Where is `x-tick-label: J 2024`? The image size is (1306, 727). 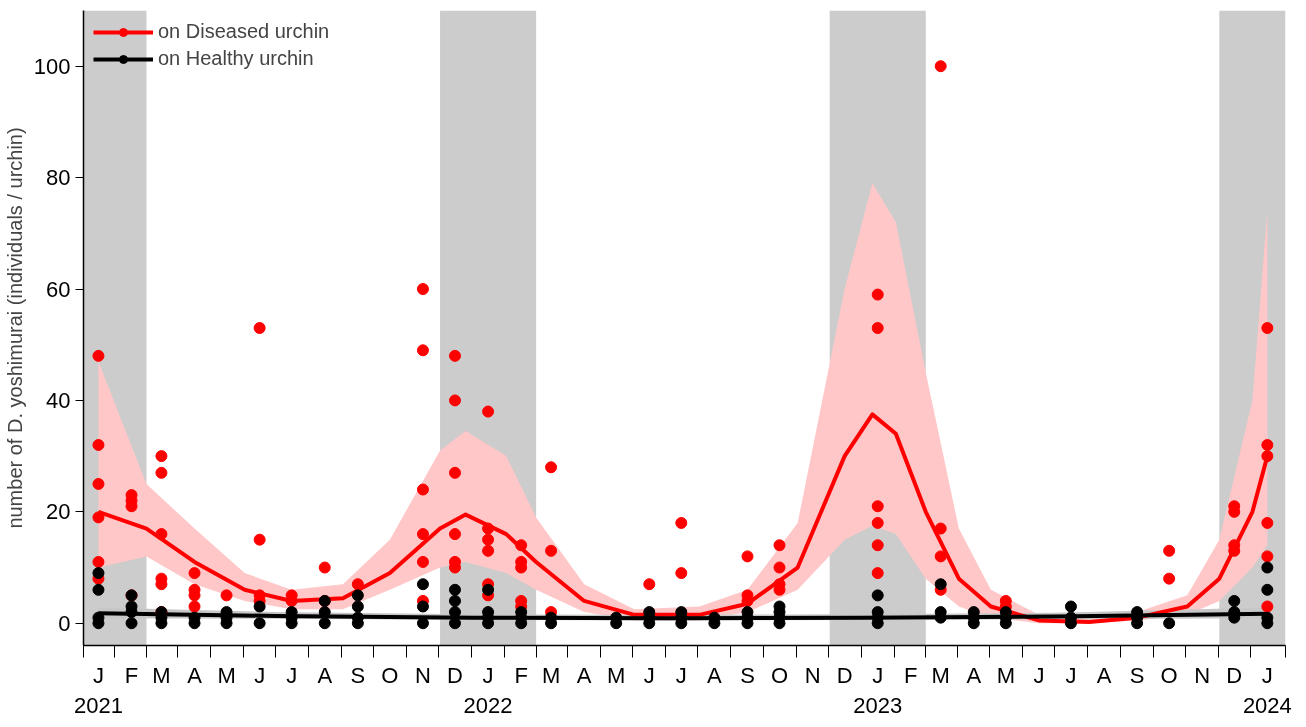 x-tick-label: J 2024 is located at coordinates (1267, 690).